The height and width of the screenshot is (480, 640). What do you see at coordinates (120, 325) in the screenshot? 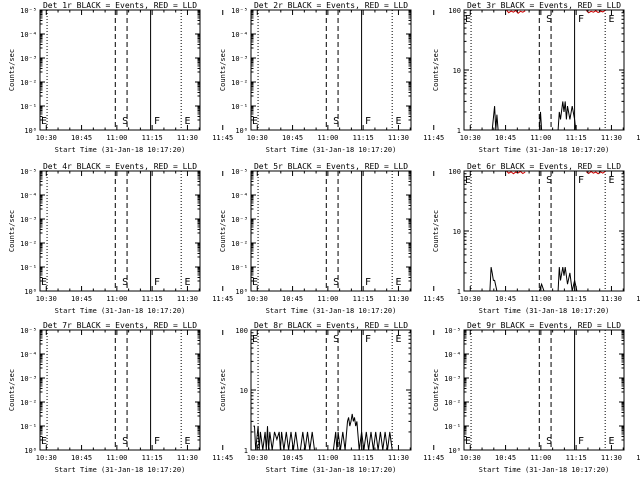
I see `panel-title: Det 7r BLACK = Events, RED = LLD` at bounding box center [120, 325].